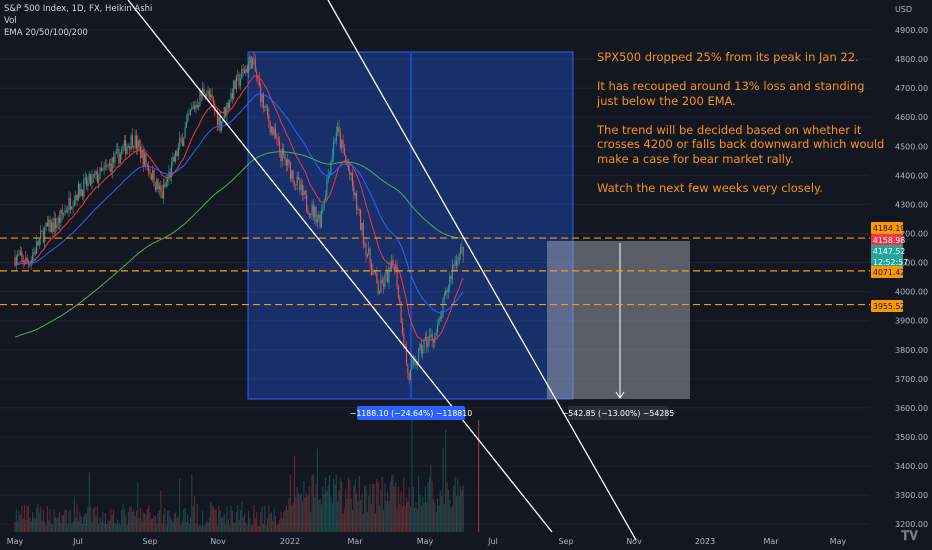  I want to click on horizontal-levels, so click(435, 271).